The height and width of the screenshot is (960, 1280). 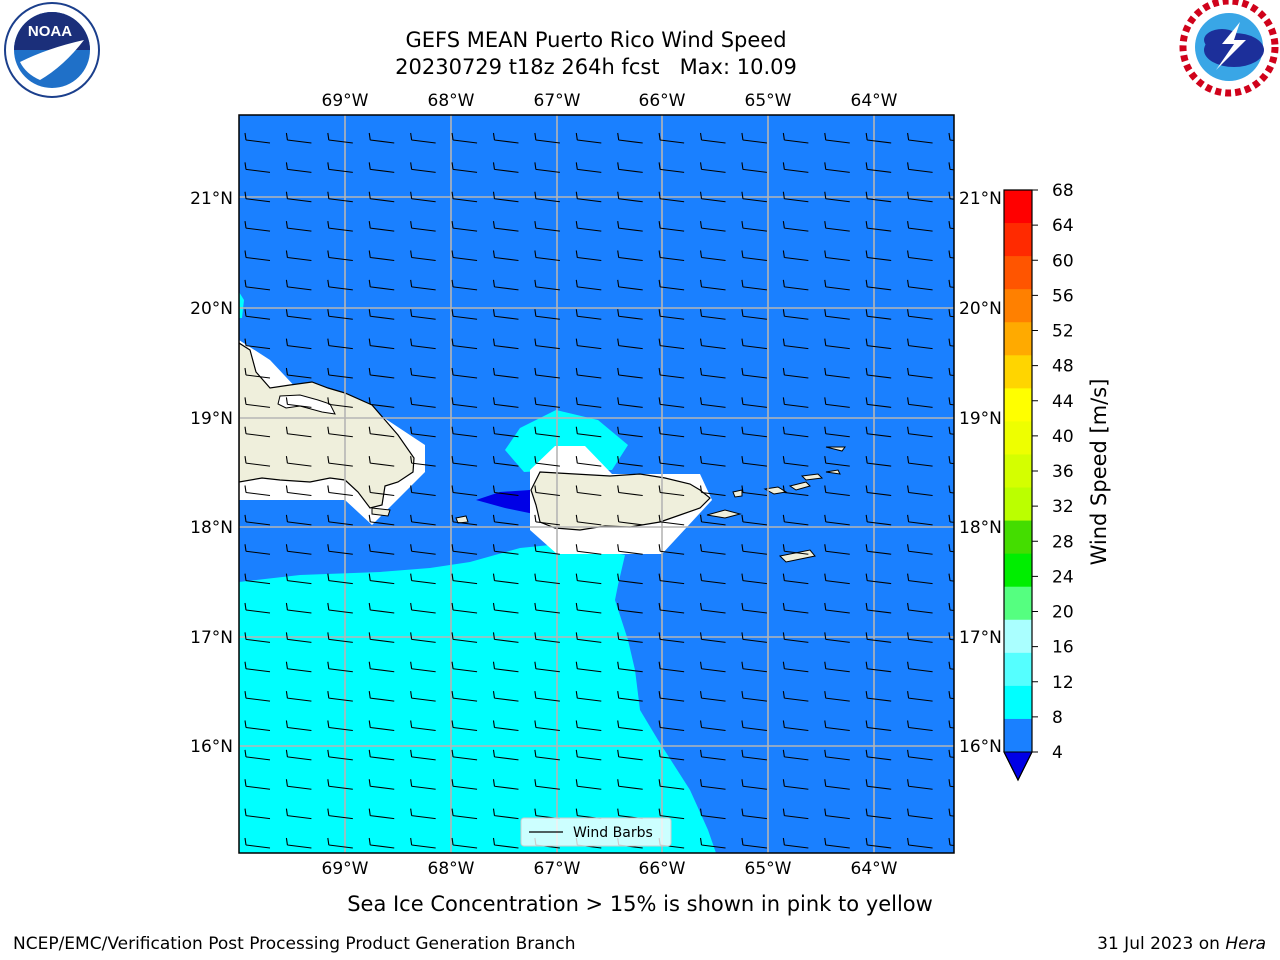 What do you see at coordinates (1229, 48) in the screenshot?
I see `nws-logo` at bounding box center [1229, 48].